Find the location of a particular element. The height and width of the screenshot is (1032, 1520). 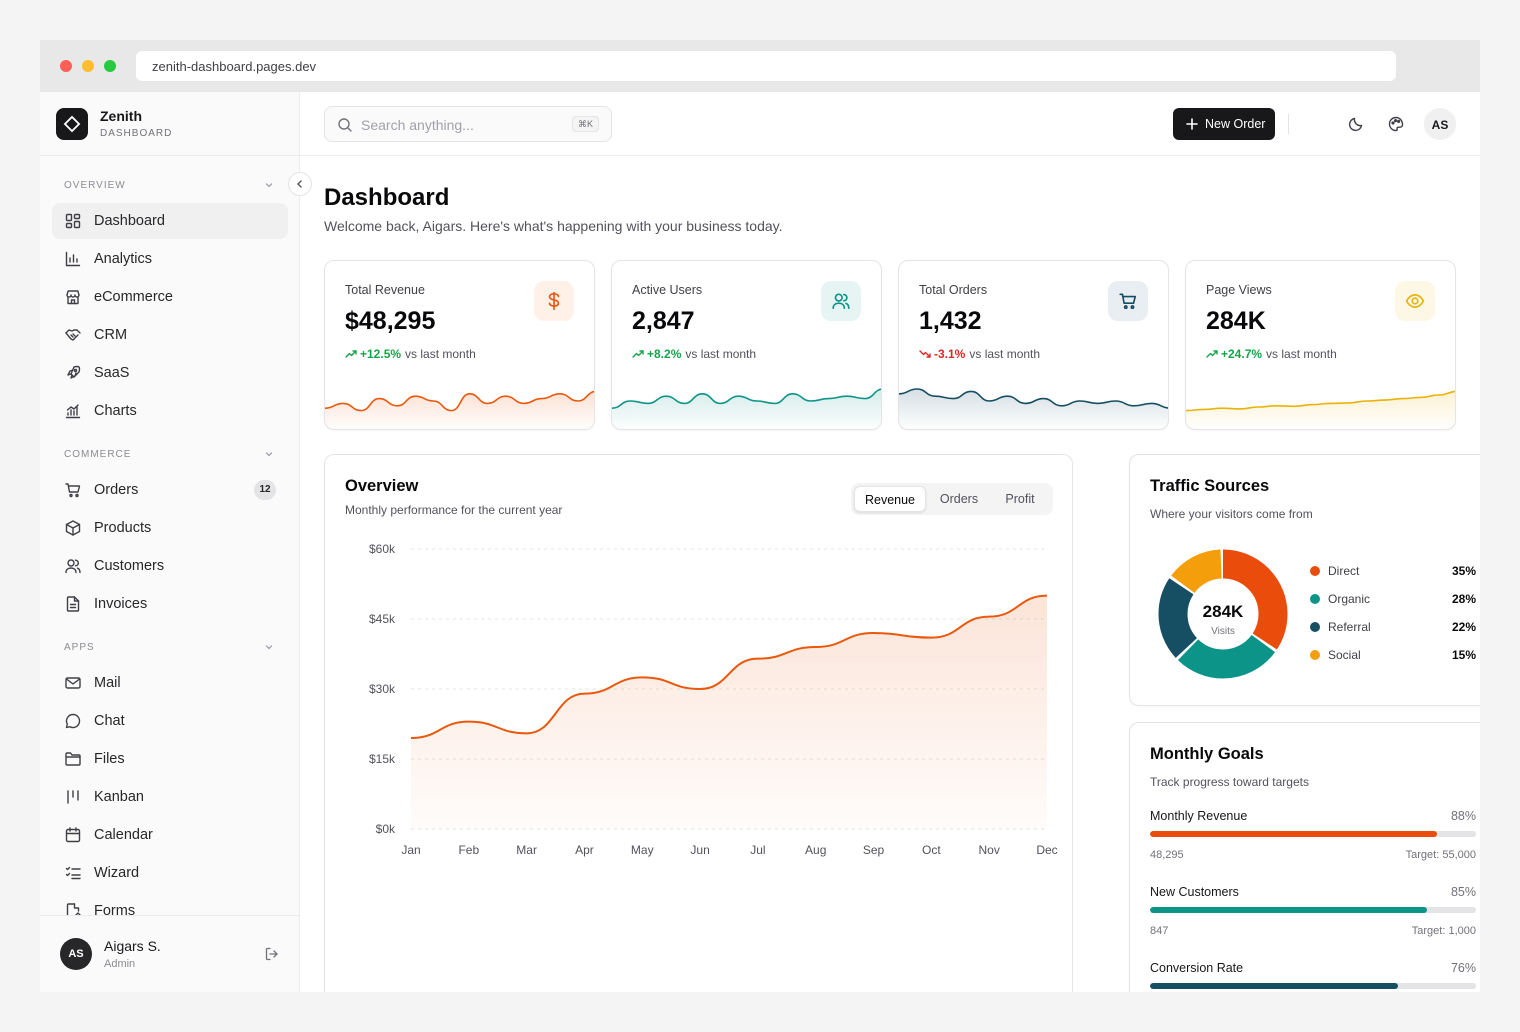

users-icon is located at coordinates (841, 301).